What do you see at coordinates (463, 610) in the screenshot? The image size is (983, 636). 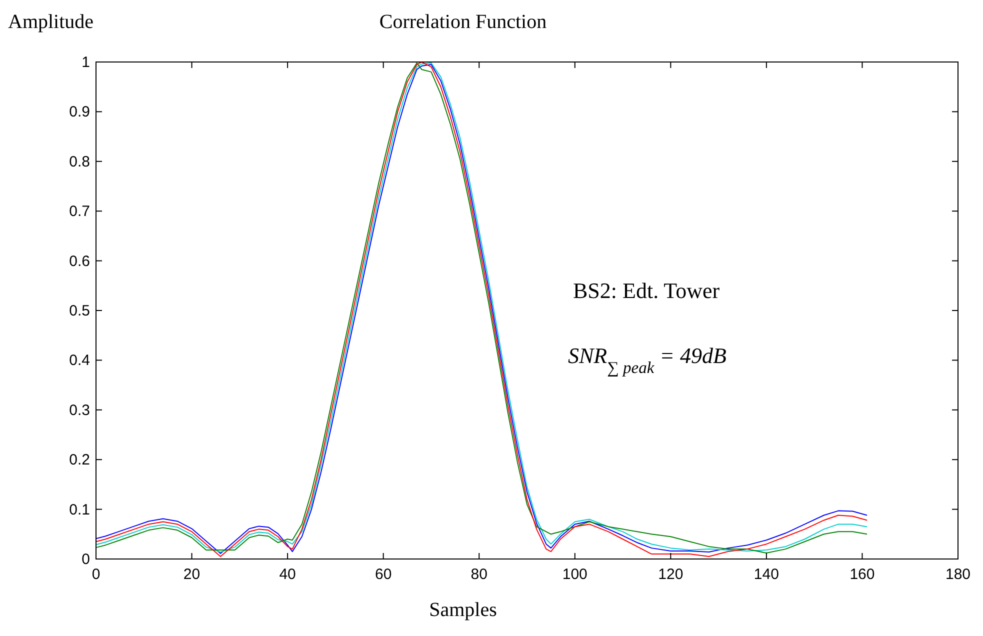 I see `x-axis-title: Samples` at bounding box center [463, 610].